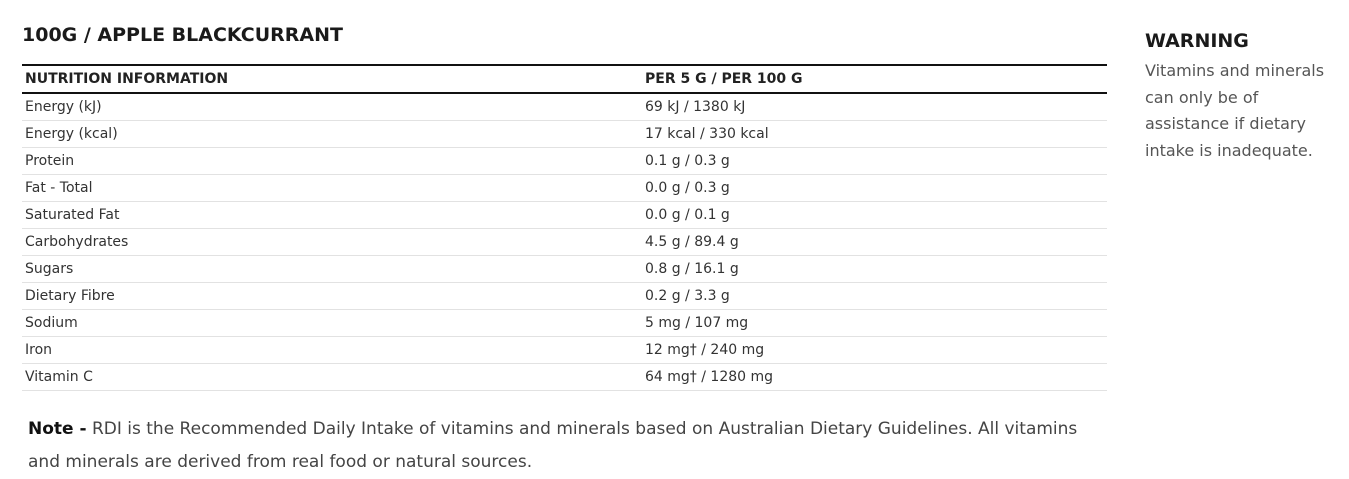 The image size is (1349, 479). I want to click on table-row: Energy (kJ) 69 kJ / 1380 kJ, so click(564, 107).